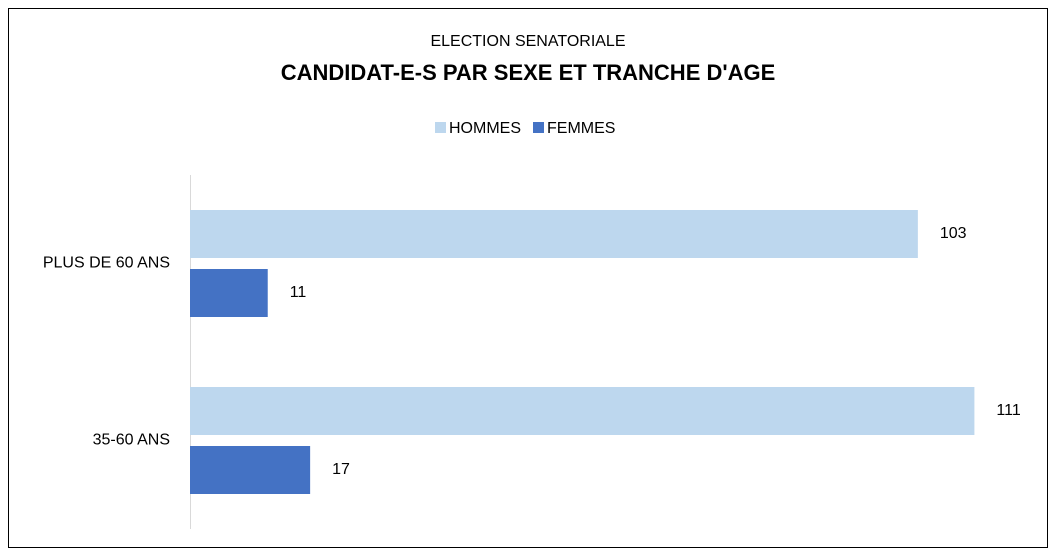  I want to click on chart-title: CANDIDAT-E-S PAR SEXE ET TRANCHE D'AGE, so click(528, 72).